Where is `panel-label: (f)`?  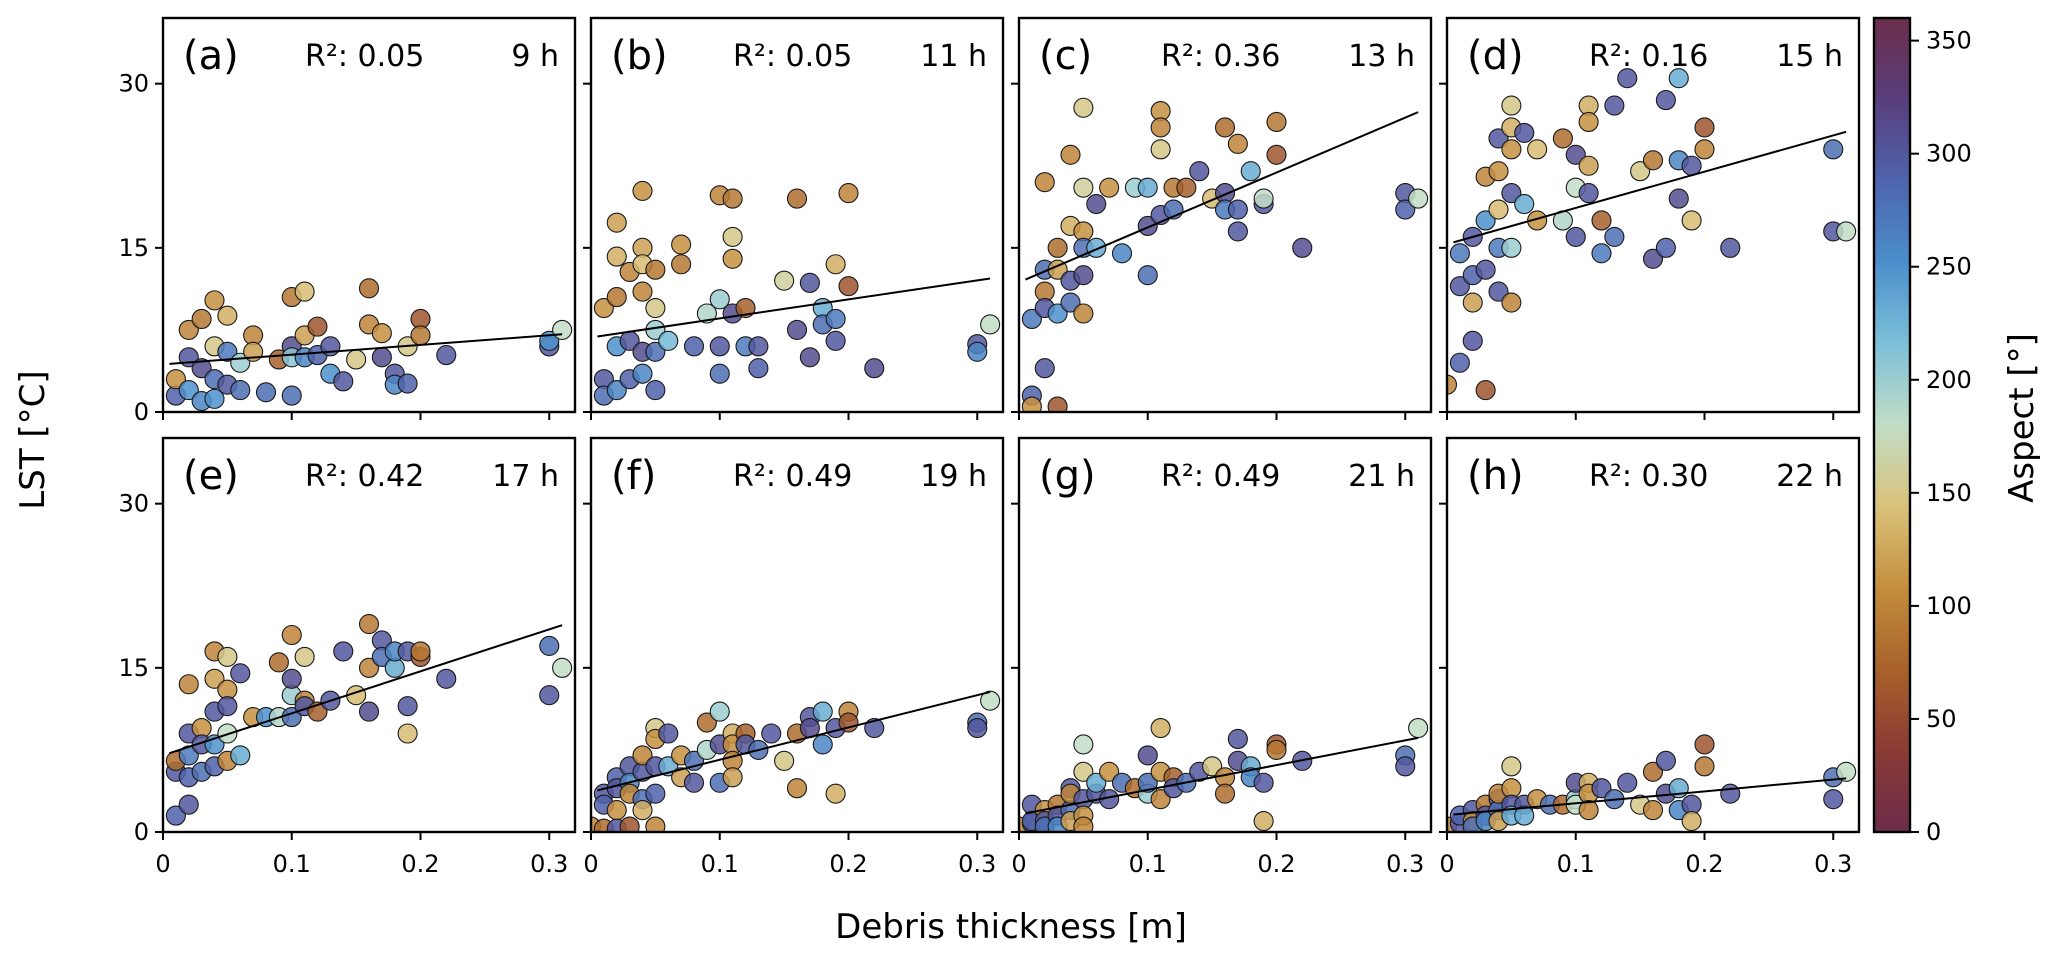
panel-label: (f) is located at coordinates (633, 476).